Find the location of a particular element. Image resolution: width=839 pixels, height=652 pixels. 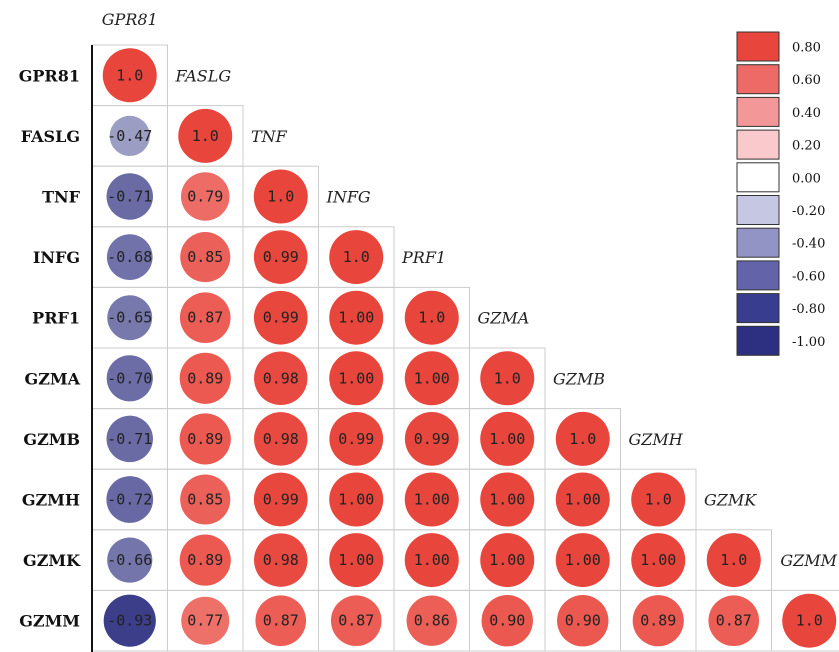

correlation-circle-gzmk-gzmh is located at coordinates (658, 560).